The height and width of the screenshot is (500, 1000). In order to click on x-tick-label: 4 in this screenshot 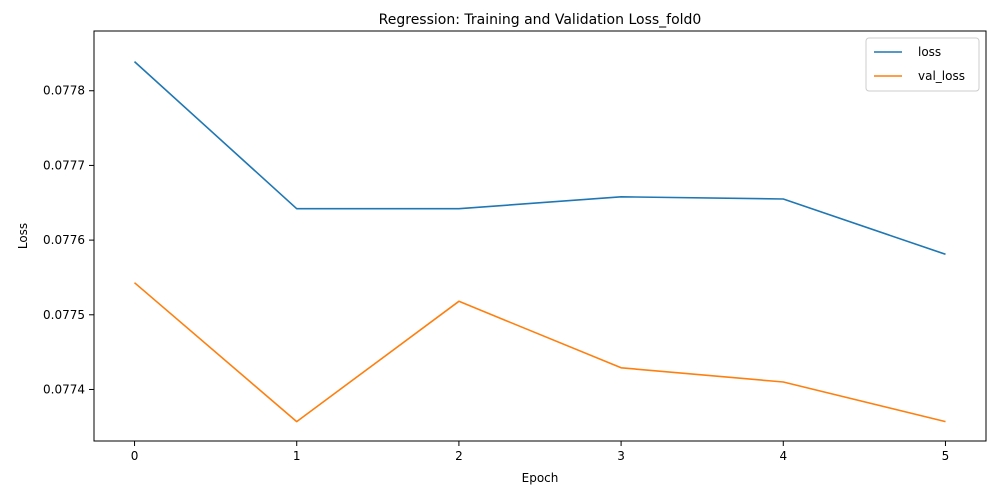, I will do `click(783, 456)`.